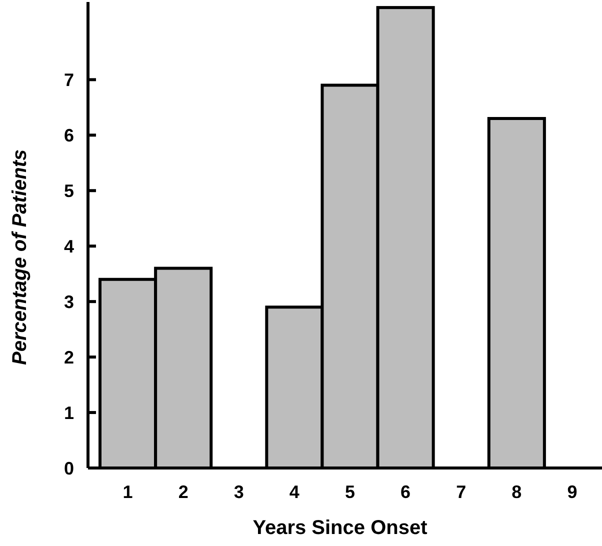 Image resolution: width=602 pixels, height=546 pixels. What do you see at coordinates (69, 80) in the screenshot?
I see `y-tick-label: 7` at bounding box center [69, 80].